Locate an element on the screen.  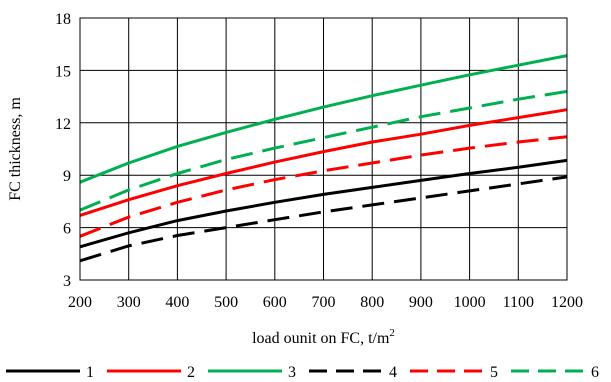
legend-label-5: 5 is located at coordinates (494, 372).